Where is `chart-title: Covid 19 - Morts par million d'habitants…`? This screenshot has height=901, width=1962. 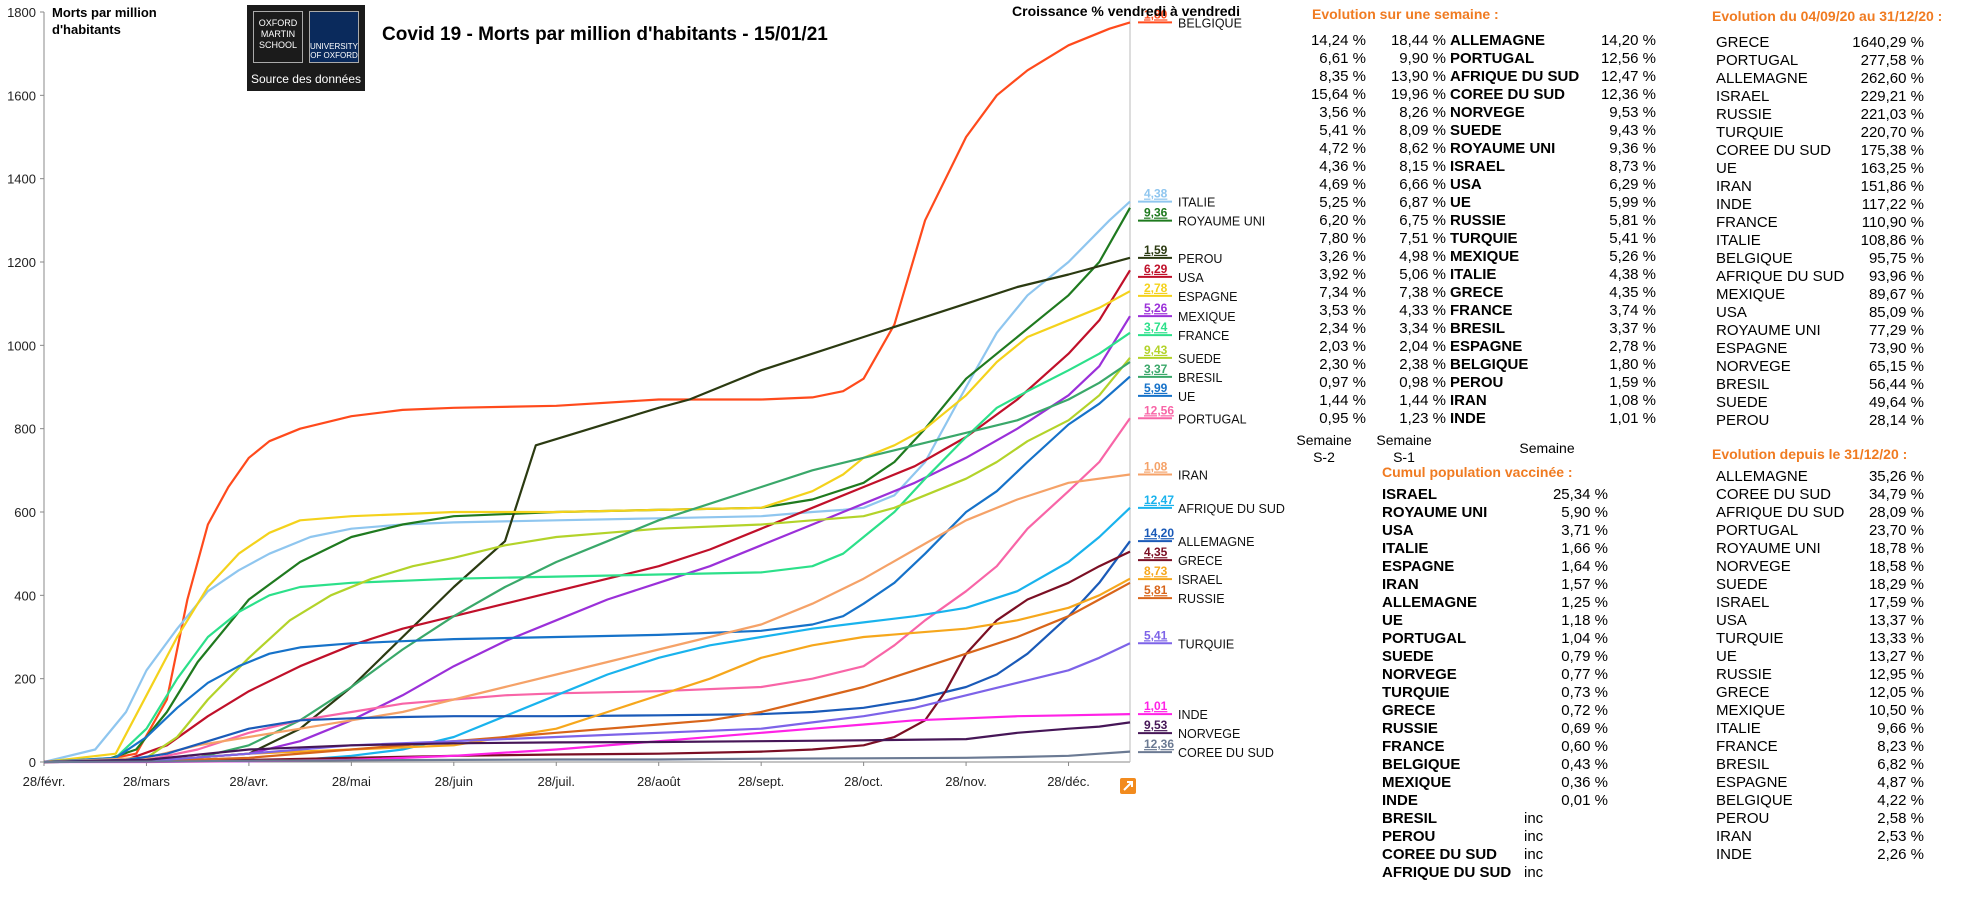 chart-title: Covid 19 - Morts par million d'habitants… is located at coordinates (605, 34).